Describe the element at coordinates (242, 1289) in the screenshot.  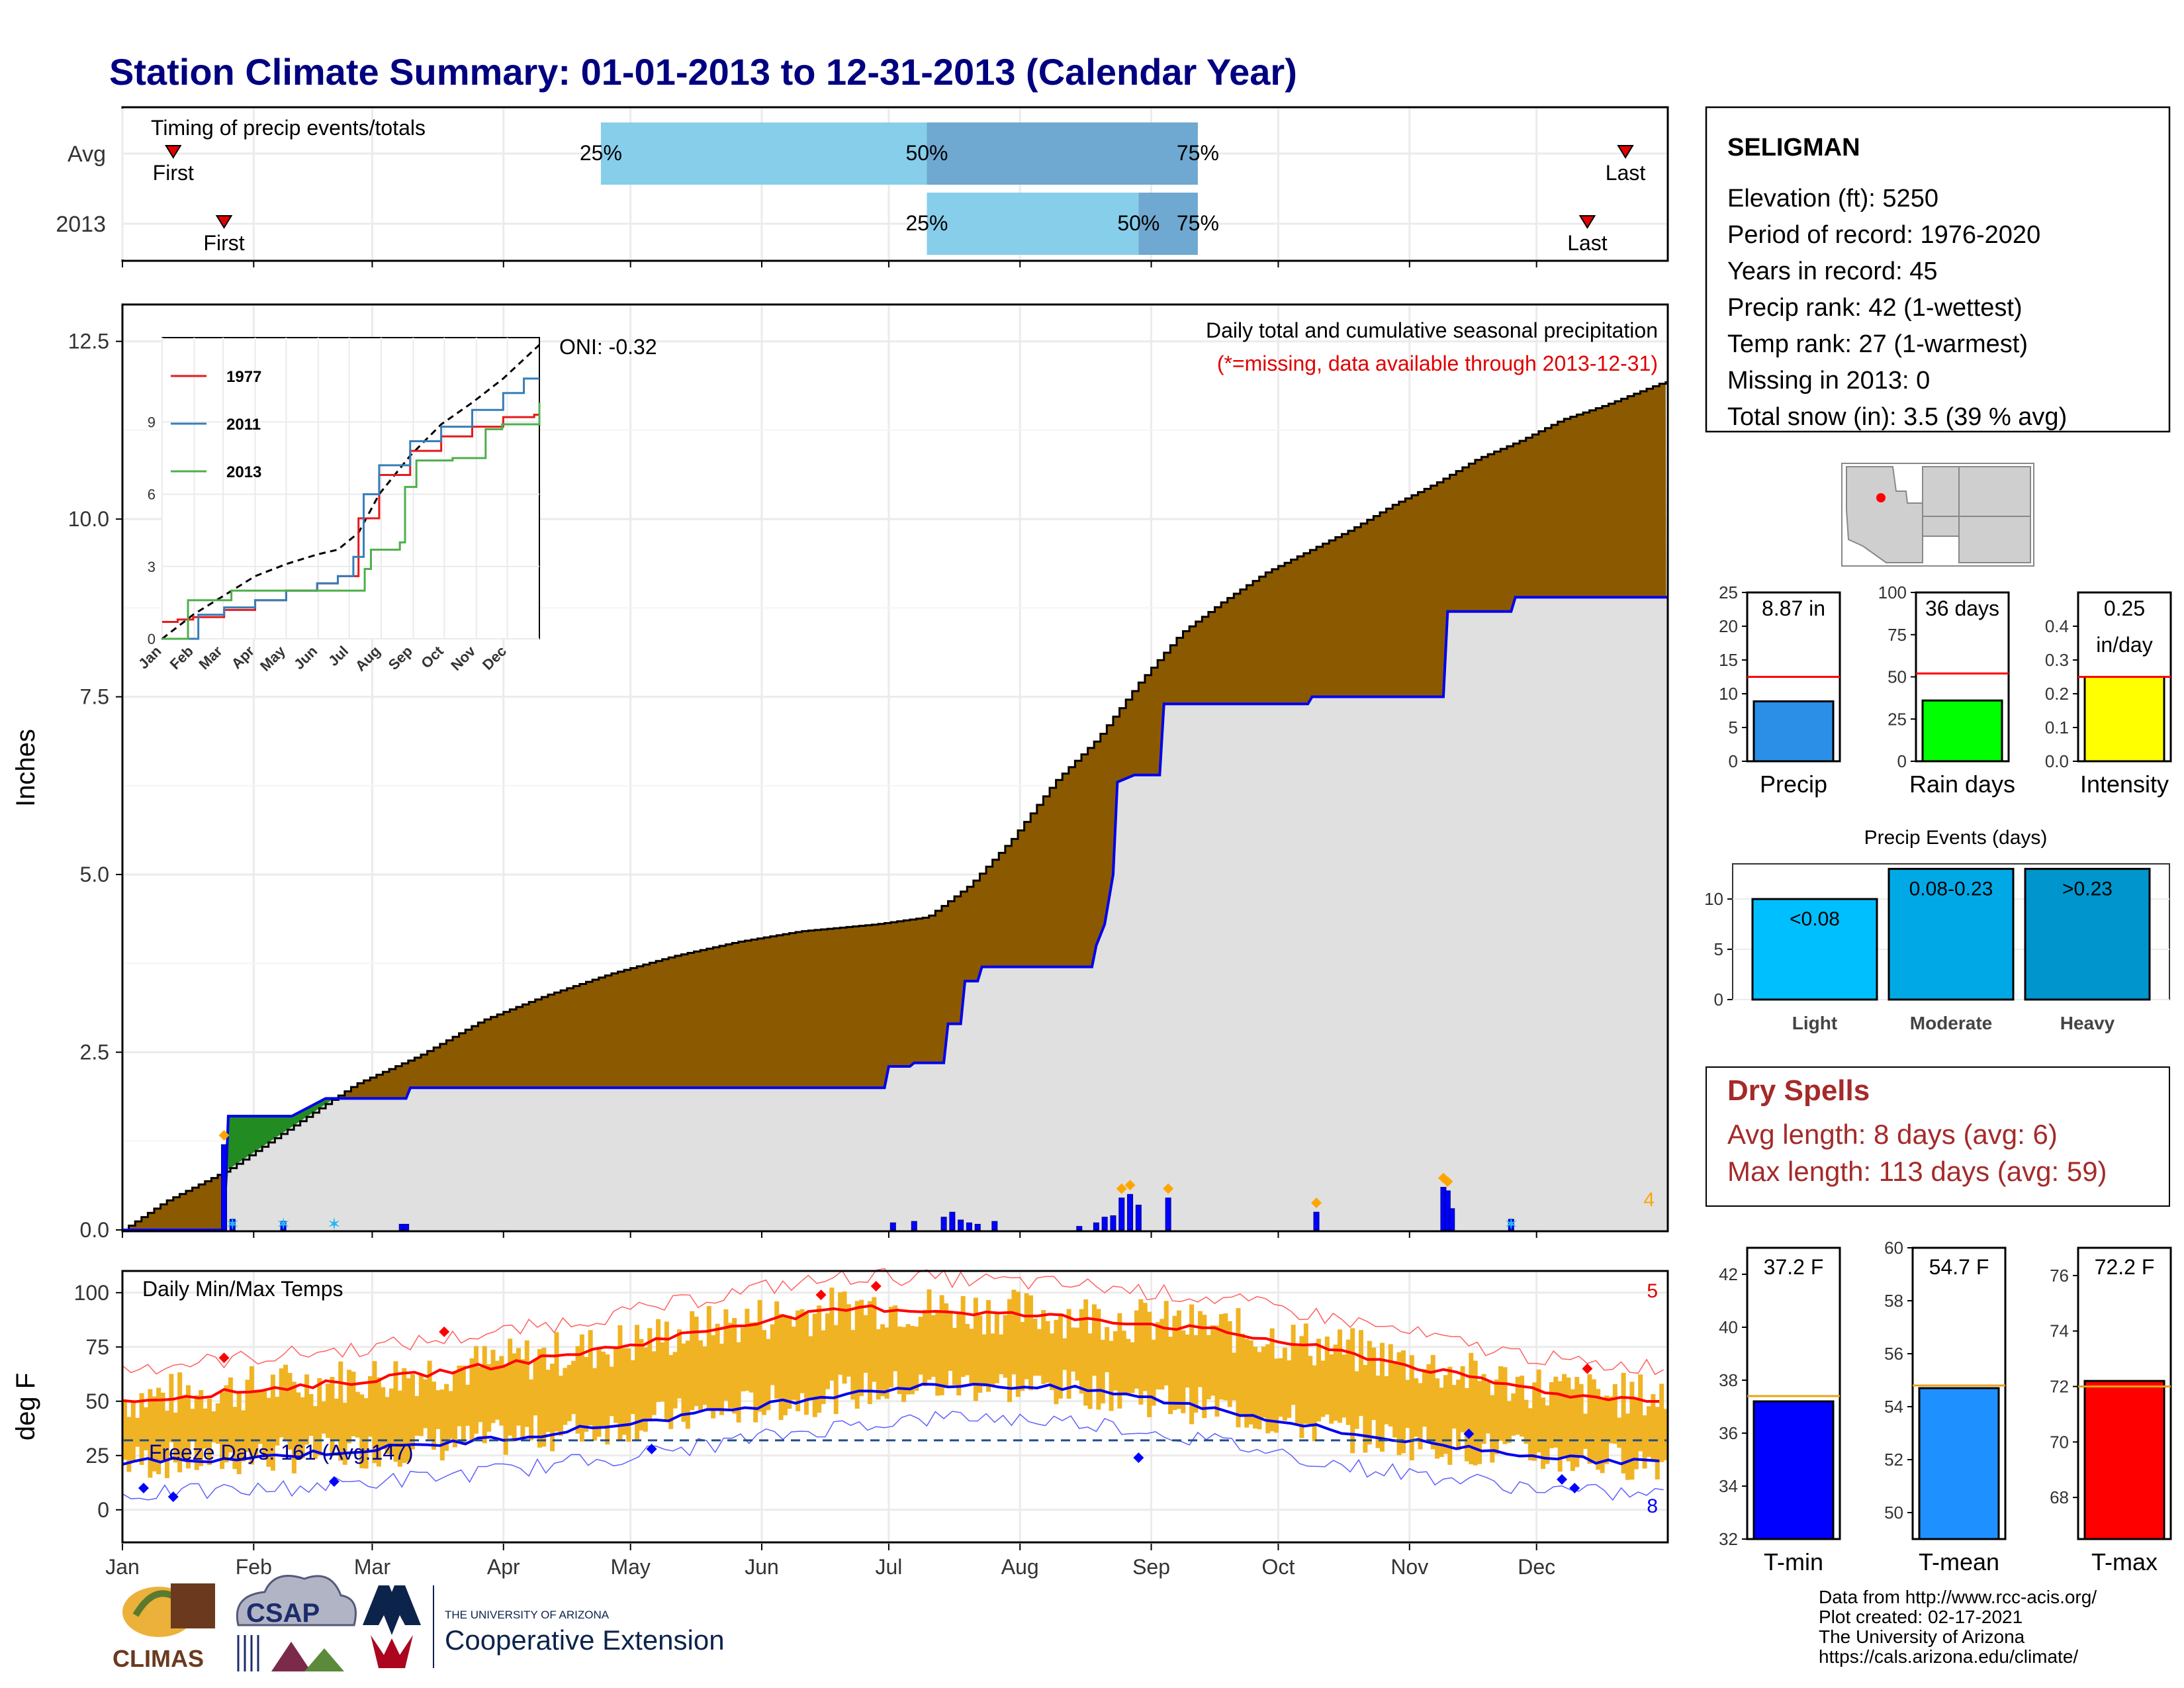
I see `temp-title: Daily Min/Max Temps` at that location.